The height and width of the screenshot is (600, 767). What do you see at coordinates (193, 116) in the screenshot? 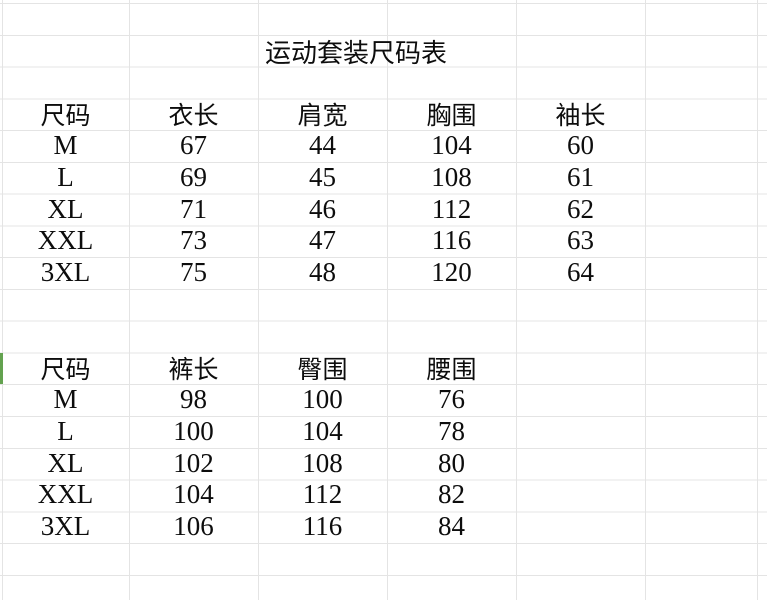
I see `col-header-length: 衣长` at bounding box center [193, 116].